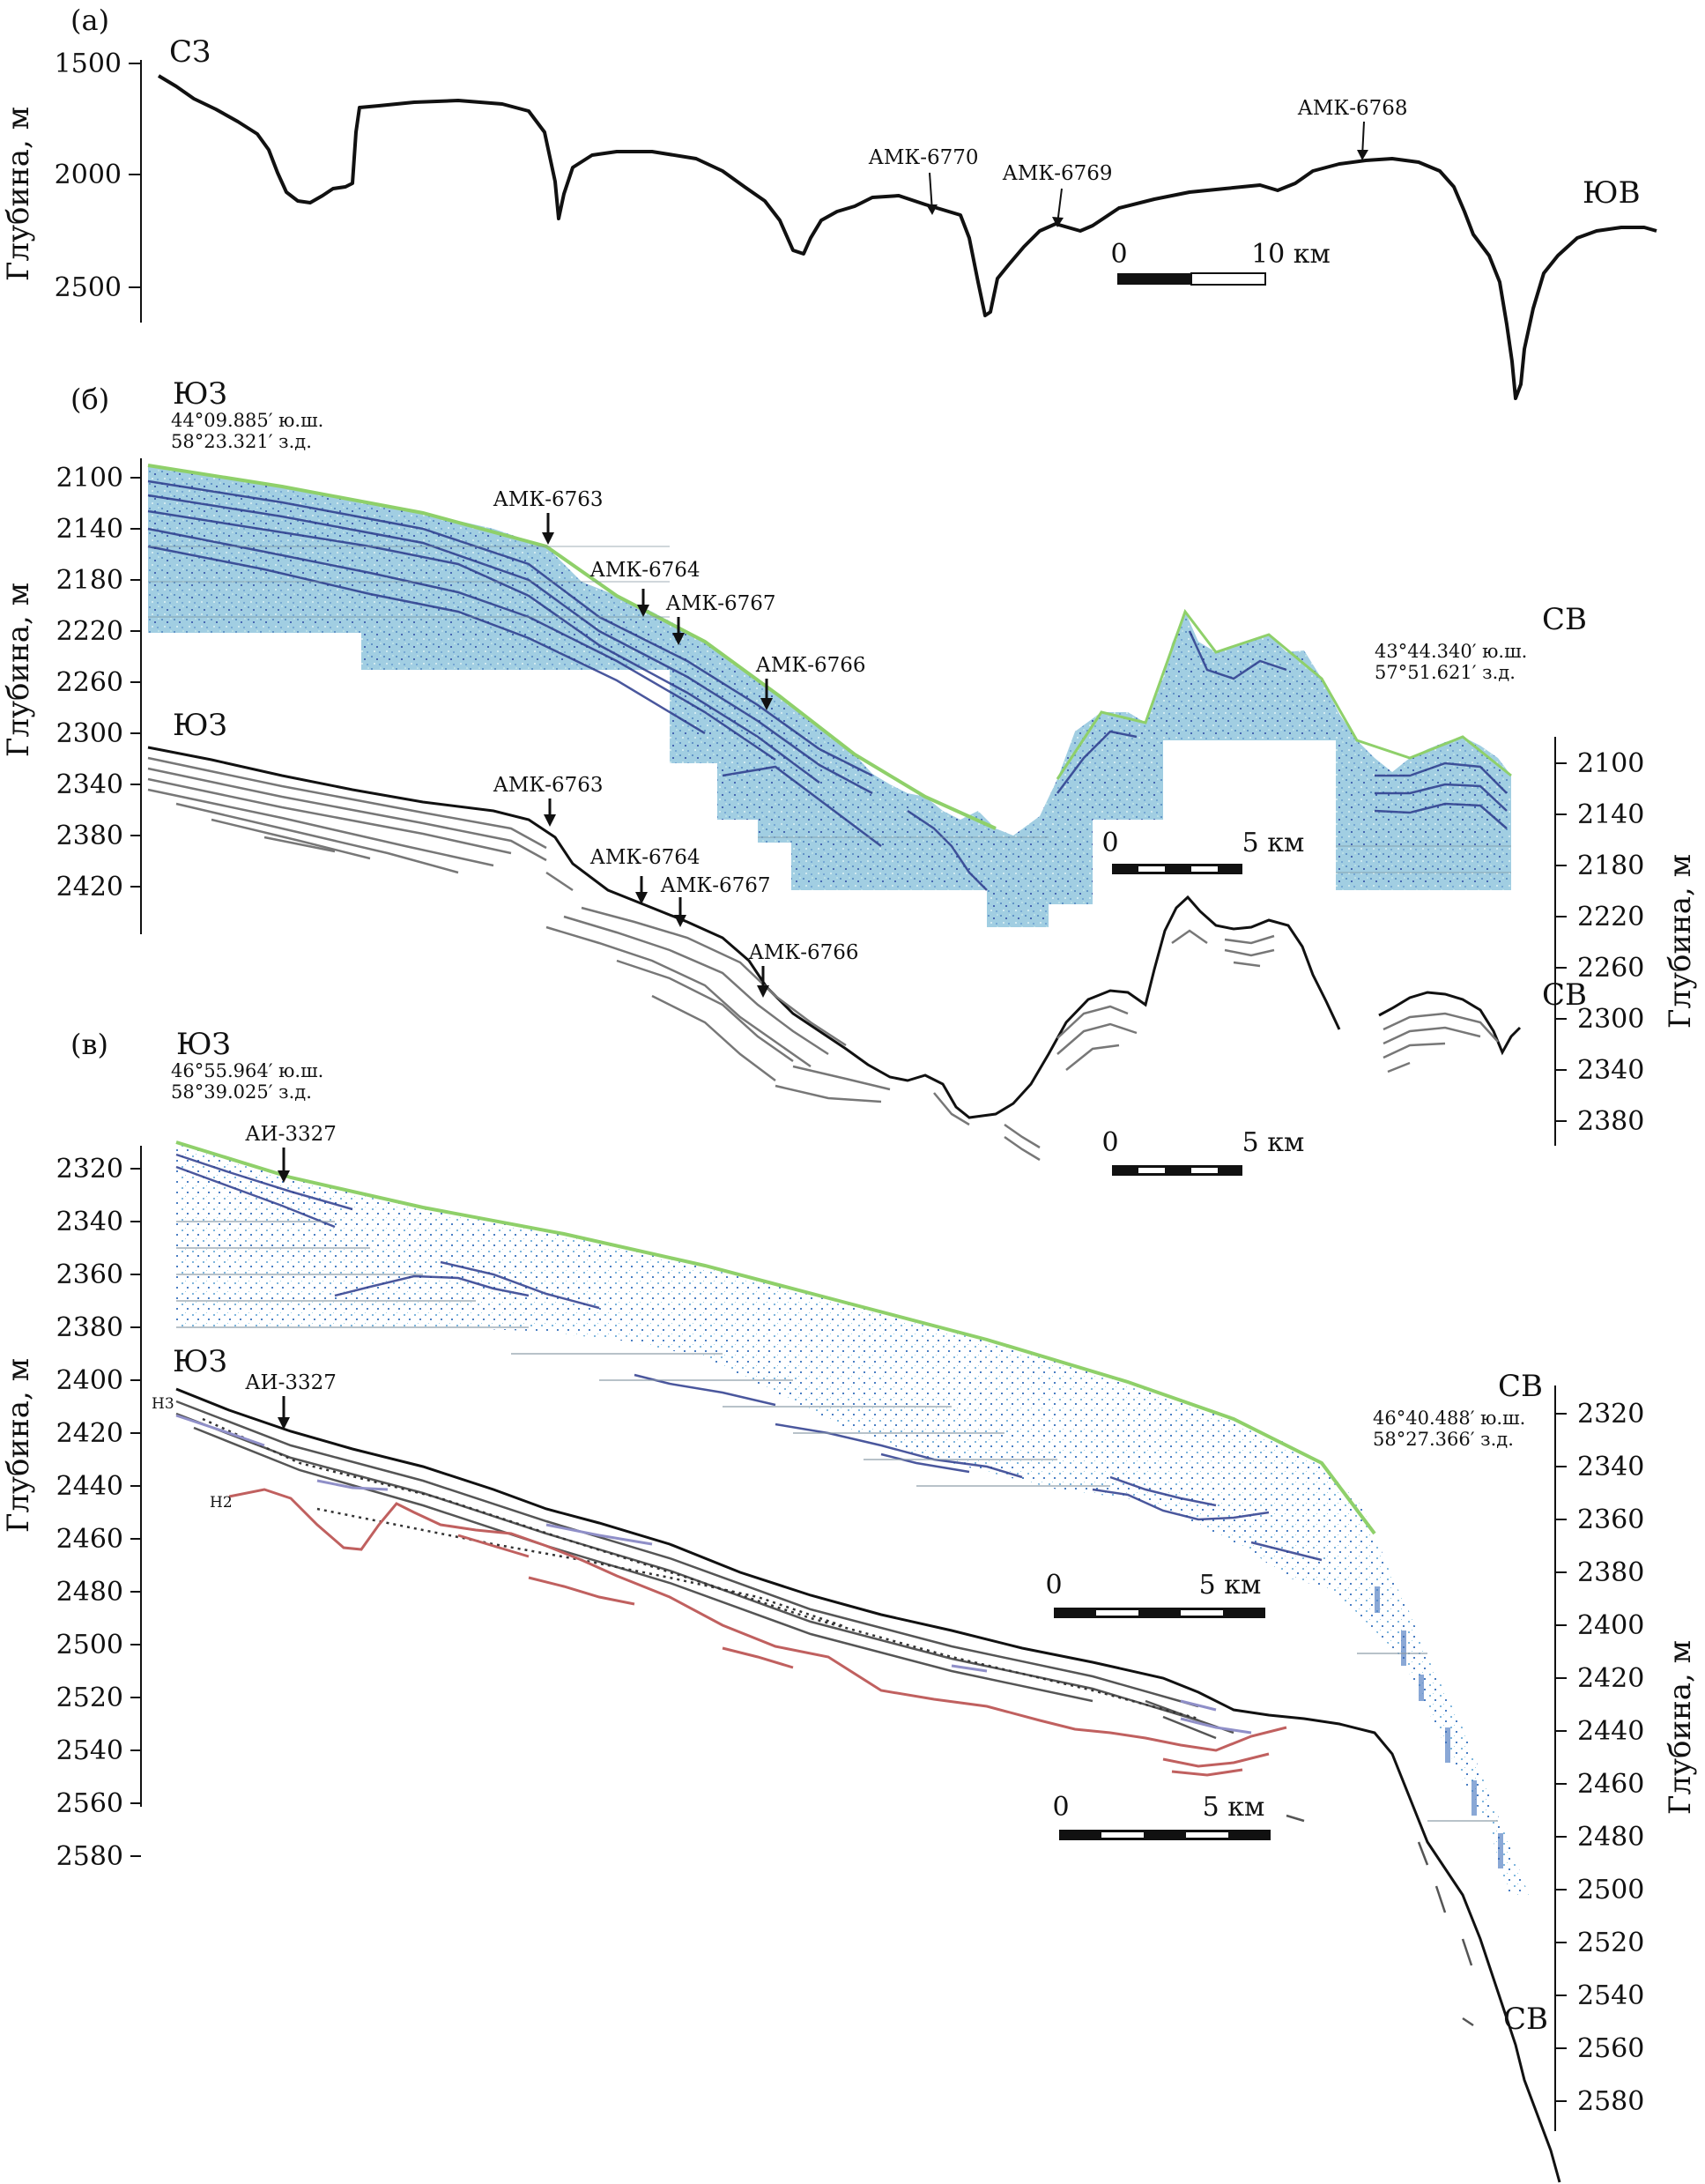 Image resolution: width=1705 pixels, height=2184 pixels. What do you see at coordinates (90, 1433) in the screenshot?
I see `panel-c-left-ticklabel-5: 2420` at bounding box center [90, 1433].